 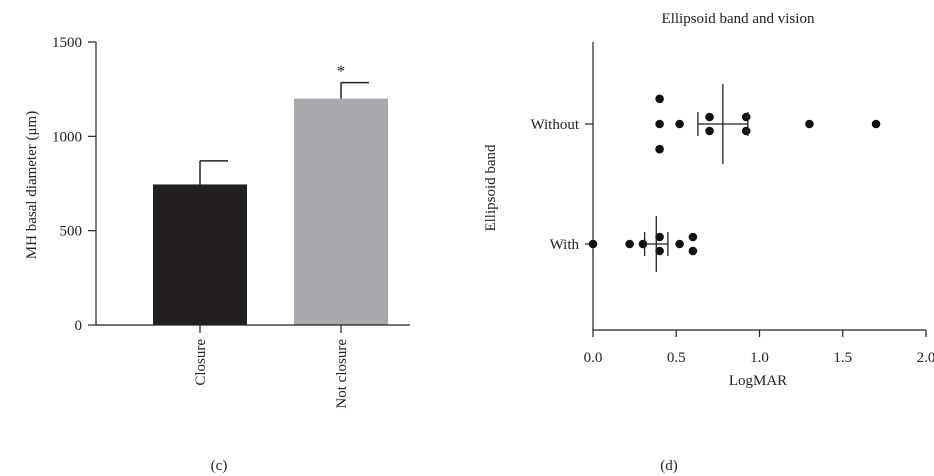 I want to click on scatter-y-axis-label: Ellipsoid band, so click(x=491, y=188).